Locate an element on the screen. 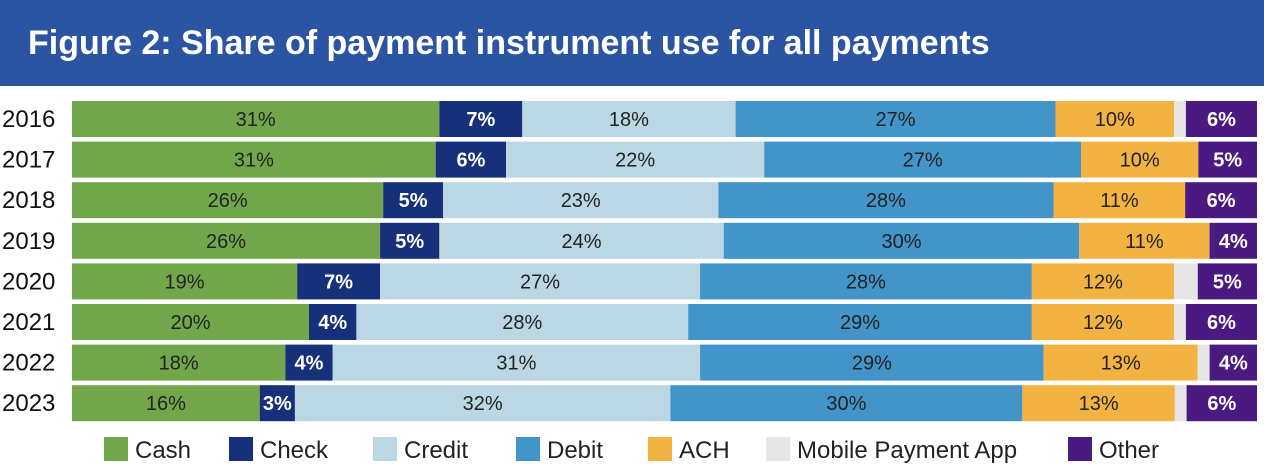  bar-check-2018 is located at coordinates (413, 200).